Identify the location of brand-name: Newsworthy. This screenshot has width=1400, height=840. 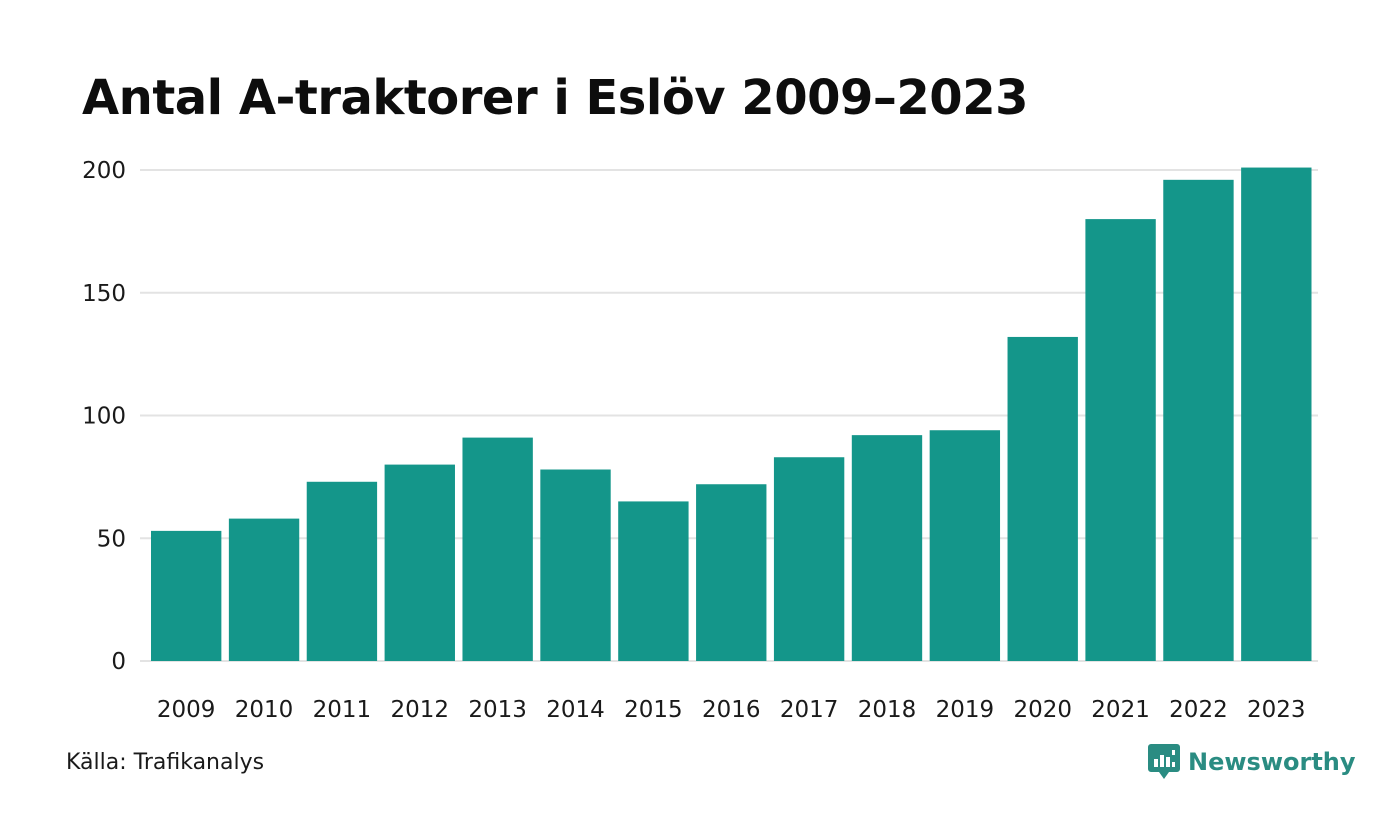
(1272, 762).